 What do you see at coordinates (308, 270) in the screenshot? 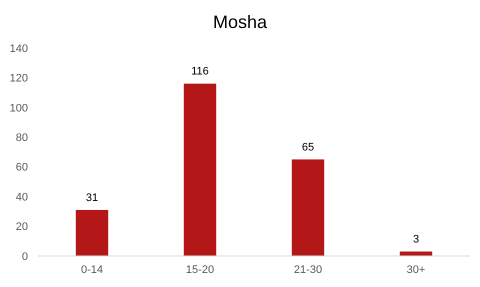
I see `x-tick-label: 21-30` at bounding box center [308, 270].